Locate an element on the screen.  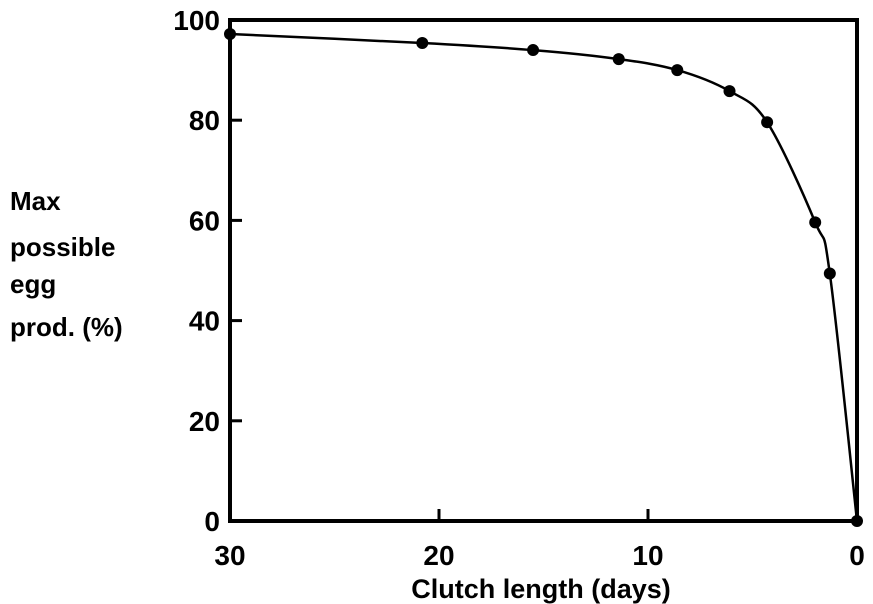
x-tick-label: 10 is located at coordinates (647, 555).